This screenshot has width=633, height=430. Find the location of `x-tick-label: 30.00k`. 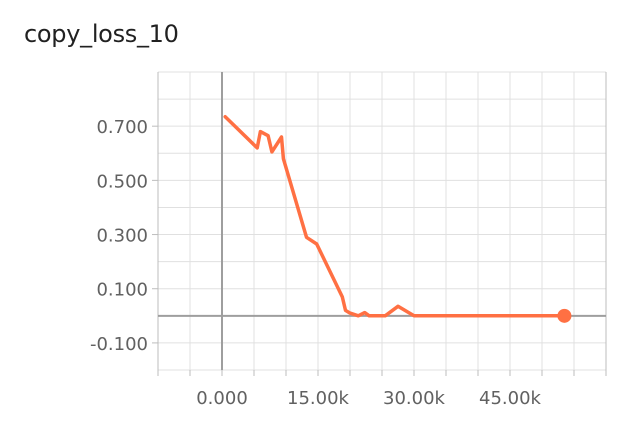

x-tick-label: 30.00k is located at coordinates (414, 398).